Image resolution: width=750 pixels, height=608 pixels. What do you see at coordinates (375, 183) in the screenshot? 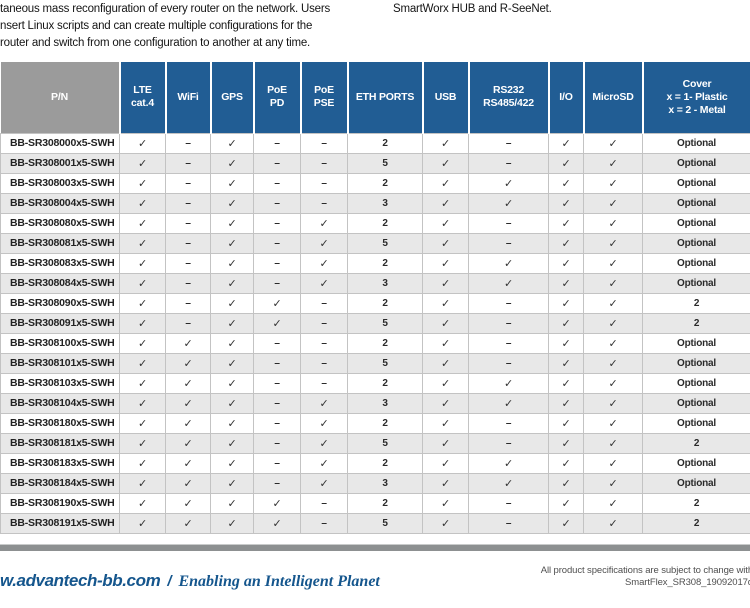
I see `table-row: BB-SR308003x5-SWH ✓ – ✓ – –2 ✓ ✓ ✓ ✓ Optional` at bounding box center [375, 183].